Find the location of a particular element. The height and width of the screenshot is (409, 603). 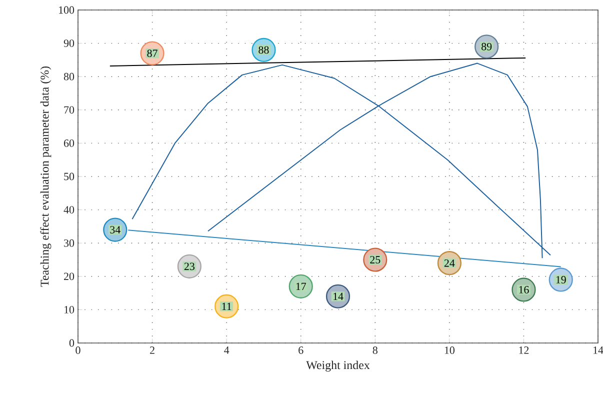

data-label: 14 is located at coordinates (338, 296).